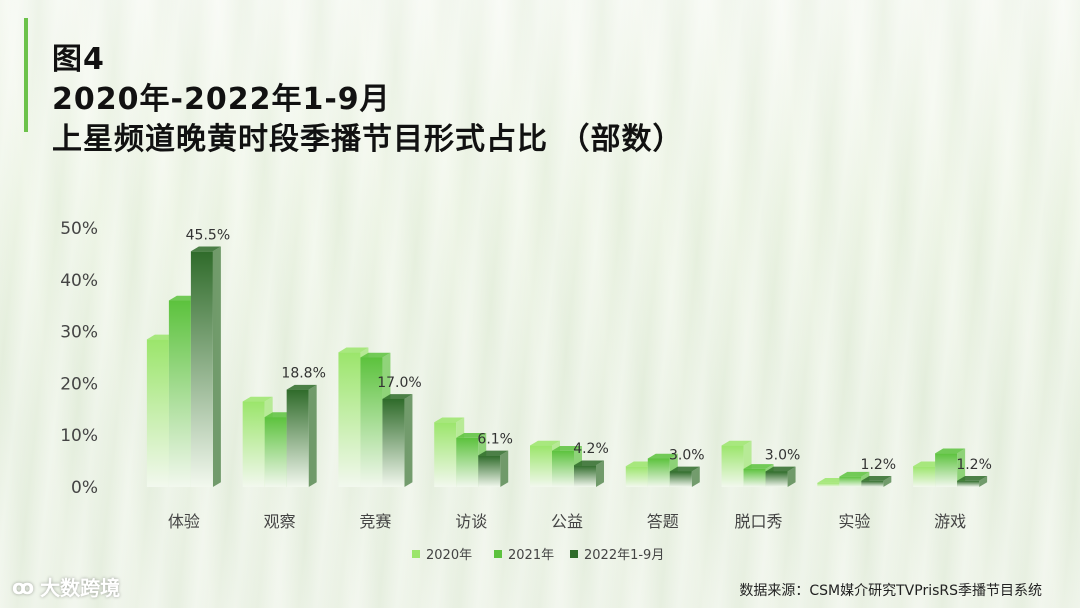 Image resolution: width=1080 pixels, height=608 pixels. What do you see at coordinates (78, 59) in the screenshot?
I see `figure-number: 图4` at bounding box center [78, 59].